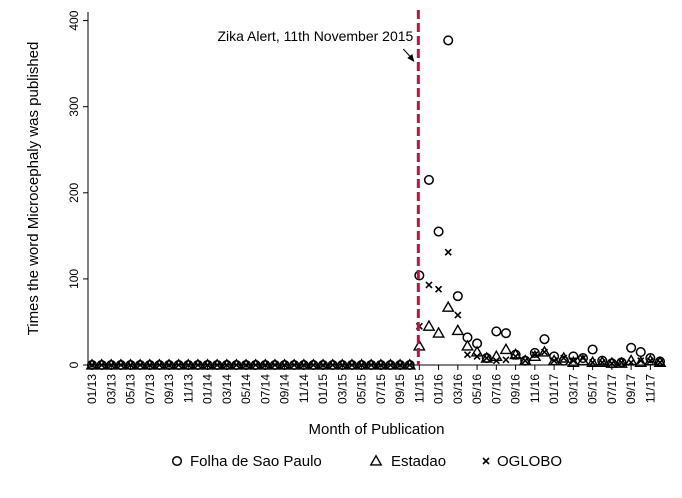 This screenshot has width=682, height=498. Describe the element at coordinates (92, 389) in the screenshot. I see `x-tick-label: 01/13` at that location.